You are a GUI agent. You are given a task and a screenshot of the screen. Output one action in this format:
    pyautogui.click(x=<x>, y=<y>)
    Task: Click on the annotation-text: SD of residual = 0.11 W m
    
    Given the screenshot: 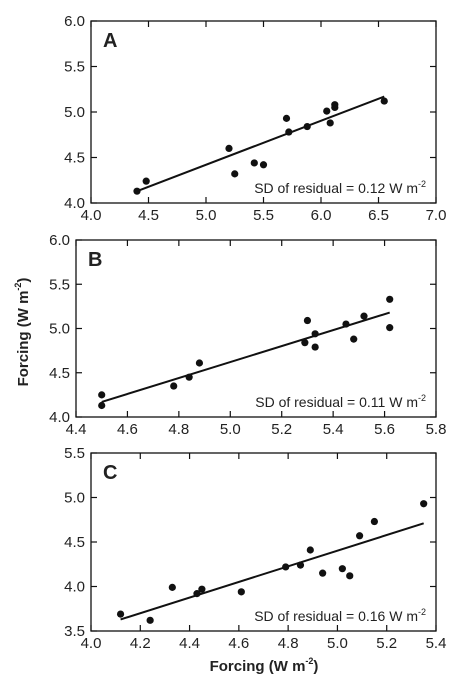 What is the action you would take?
    pyautogui.click(x=336, y=402)
    